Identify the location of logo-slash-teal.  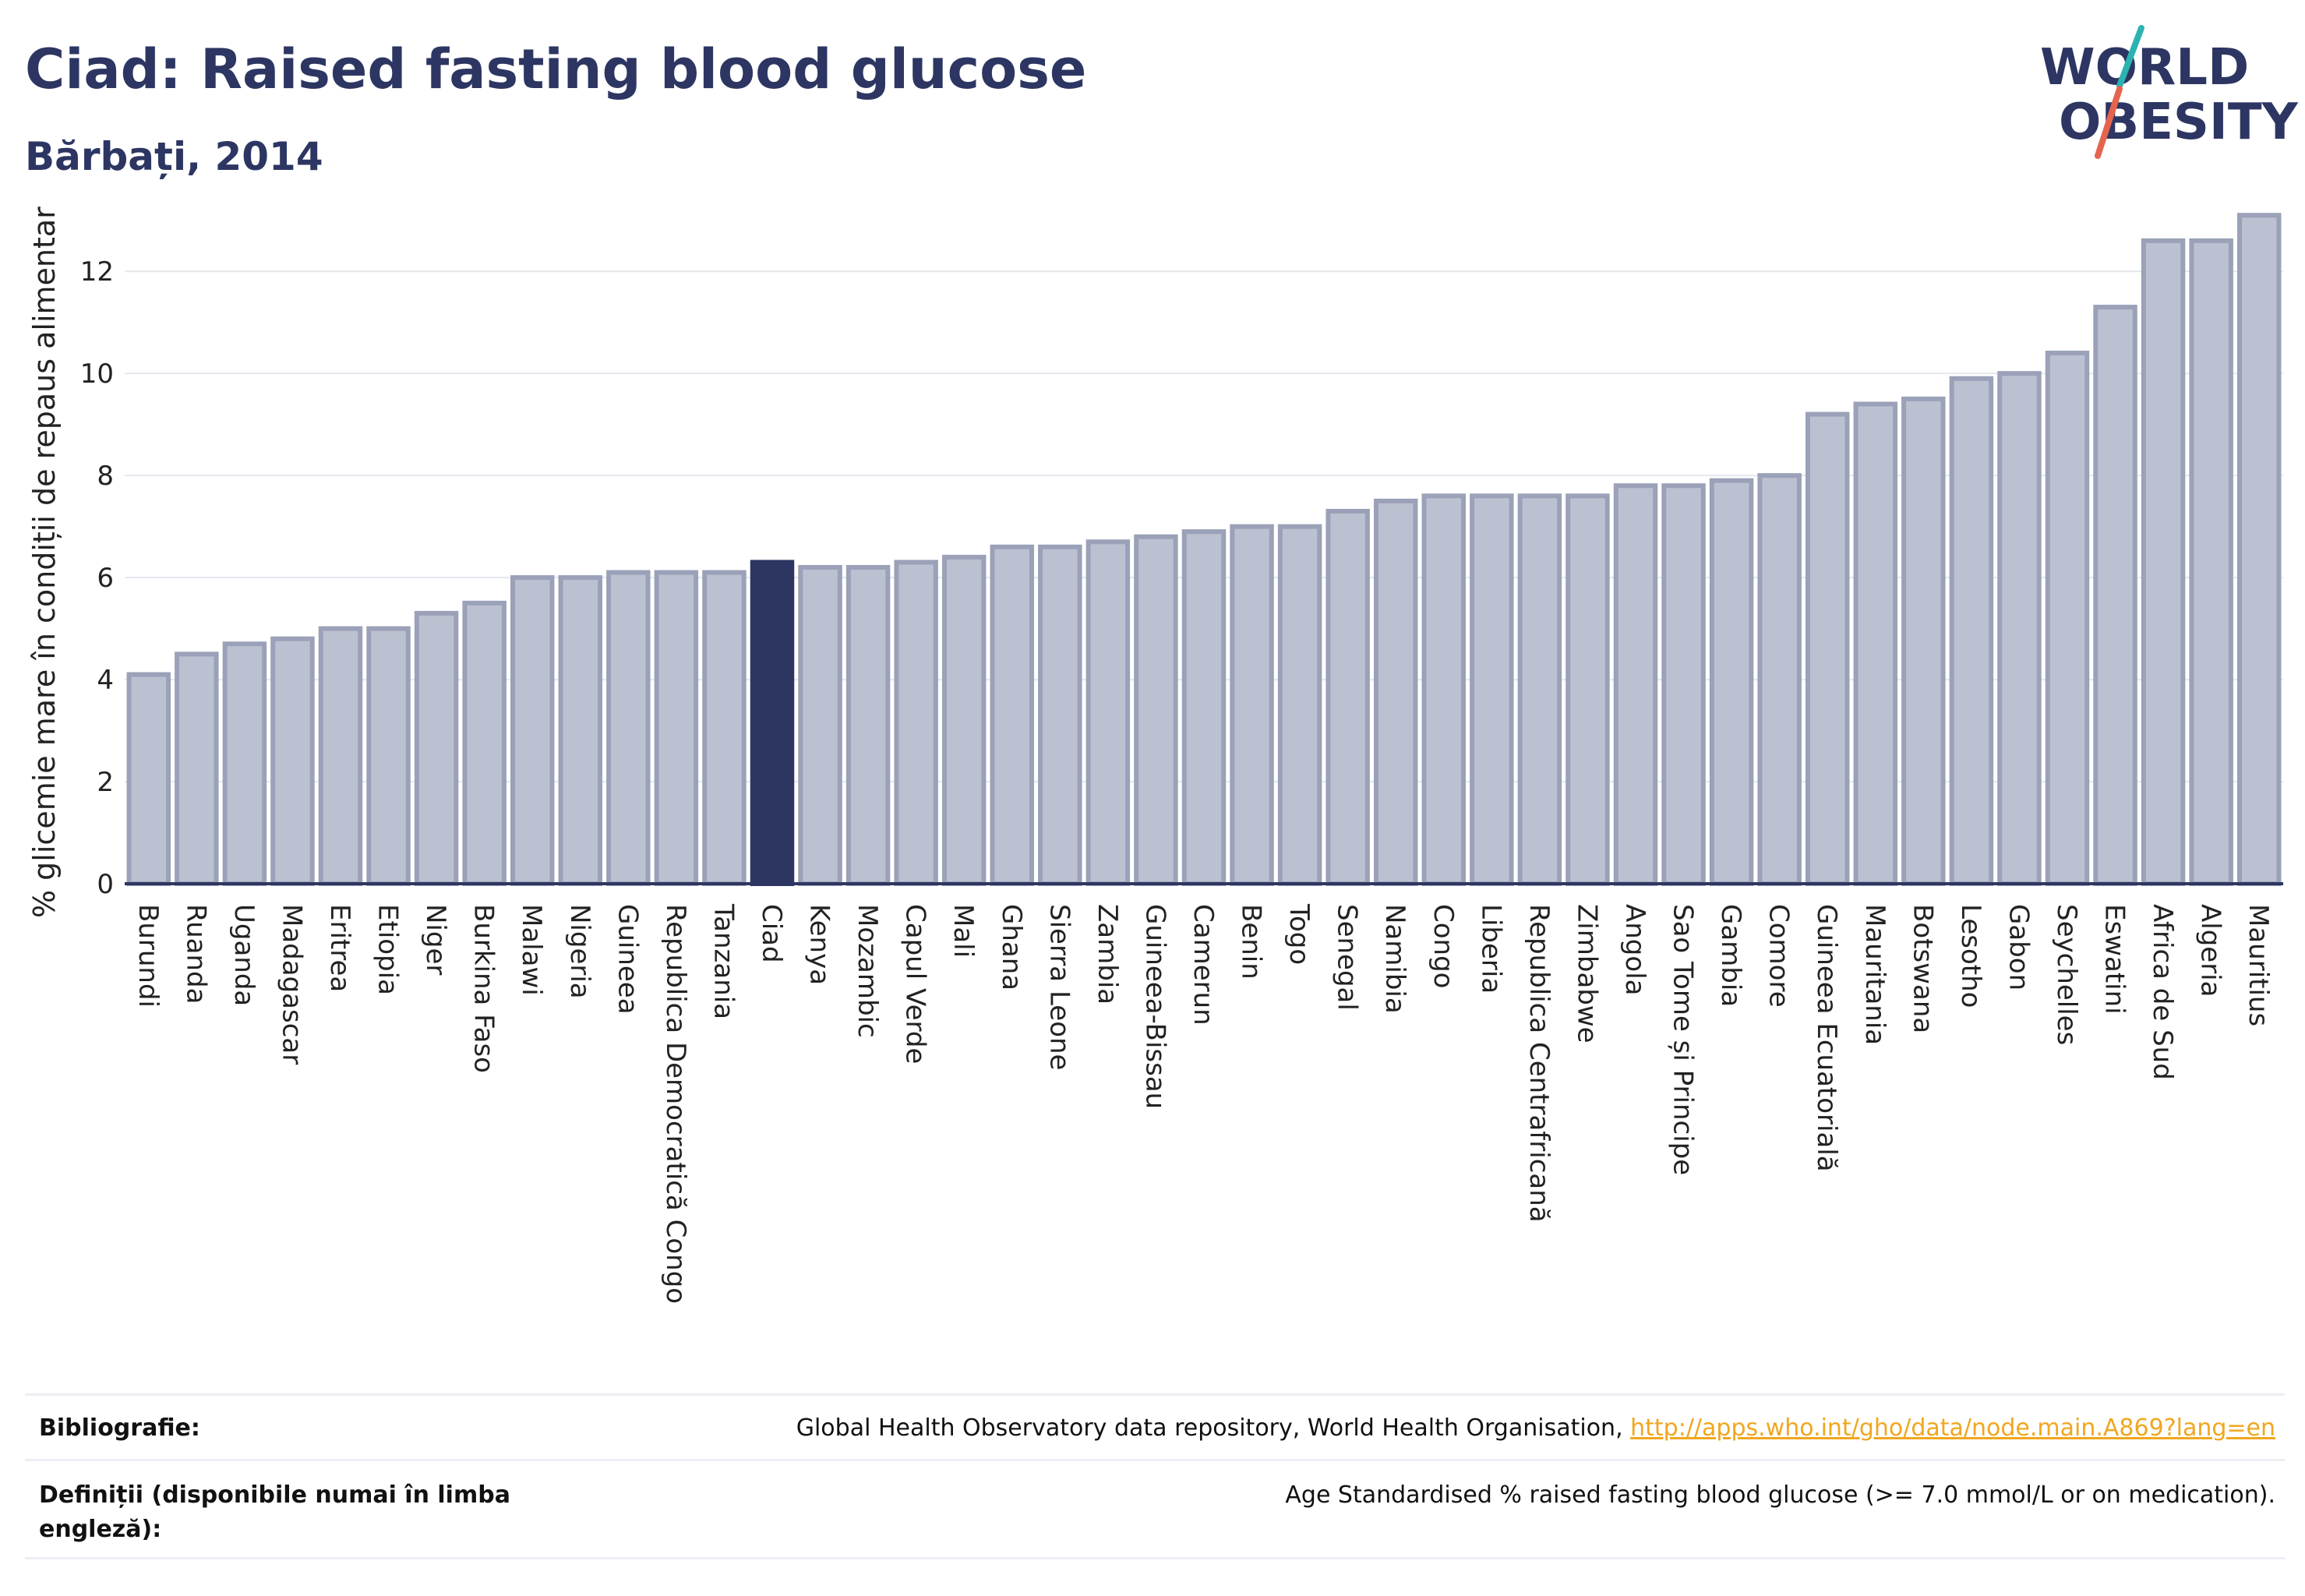
(2130, 57).